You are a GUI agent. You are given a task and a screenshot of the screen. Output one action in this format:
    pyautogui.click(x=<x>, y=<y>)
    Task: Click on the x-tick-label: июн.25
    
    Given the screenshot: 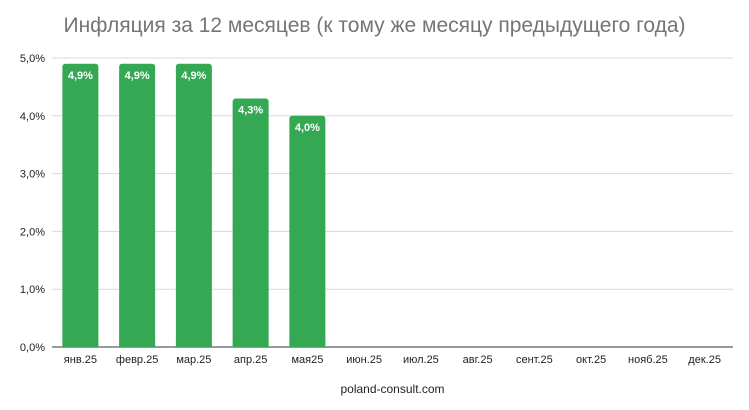 What is the action you would take?
    pyautogui.click(x=364, y=360)
    